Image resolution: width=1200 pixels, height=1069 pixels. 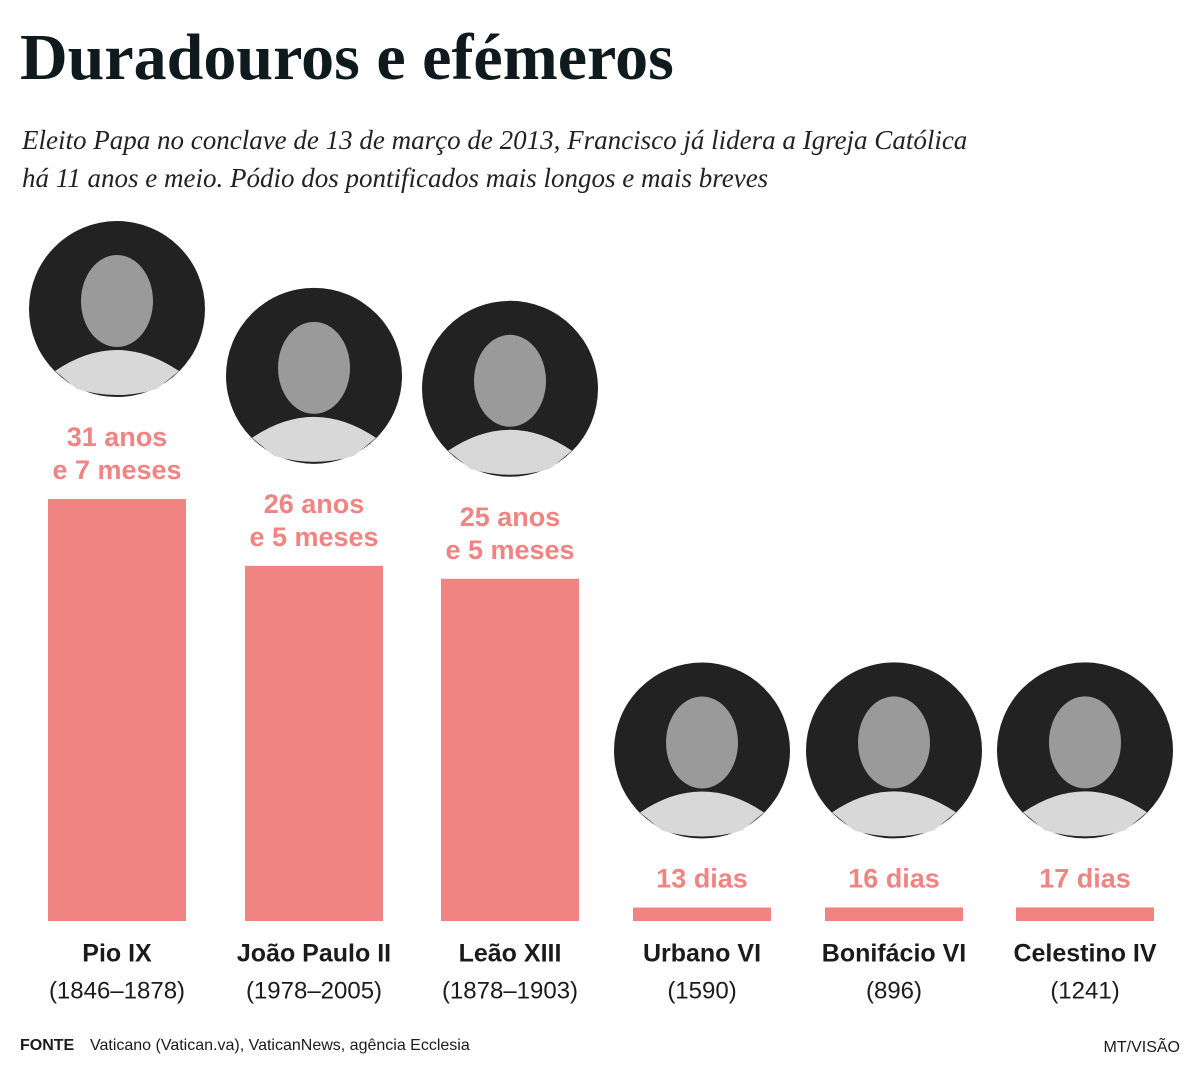 What do you see at coordinates (1084, 990) in the screenshot?
I see `period-label: (1241)` at bounding box center [1084, 990].